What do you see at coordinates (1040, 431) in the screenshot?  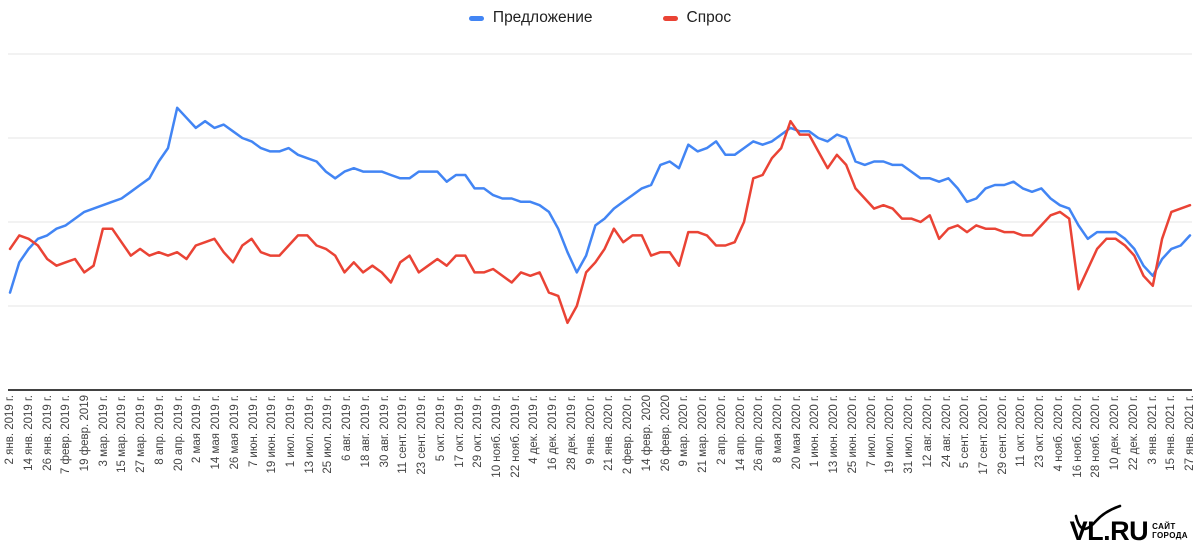 I see `x-tick-label: 23 окт. 2020 г.` at bounding box center [1040, 431].